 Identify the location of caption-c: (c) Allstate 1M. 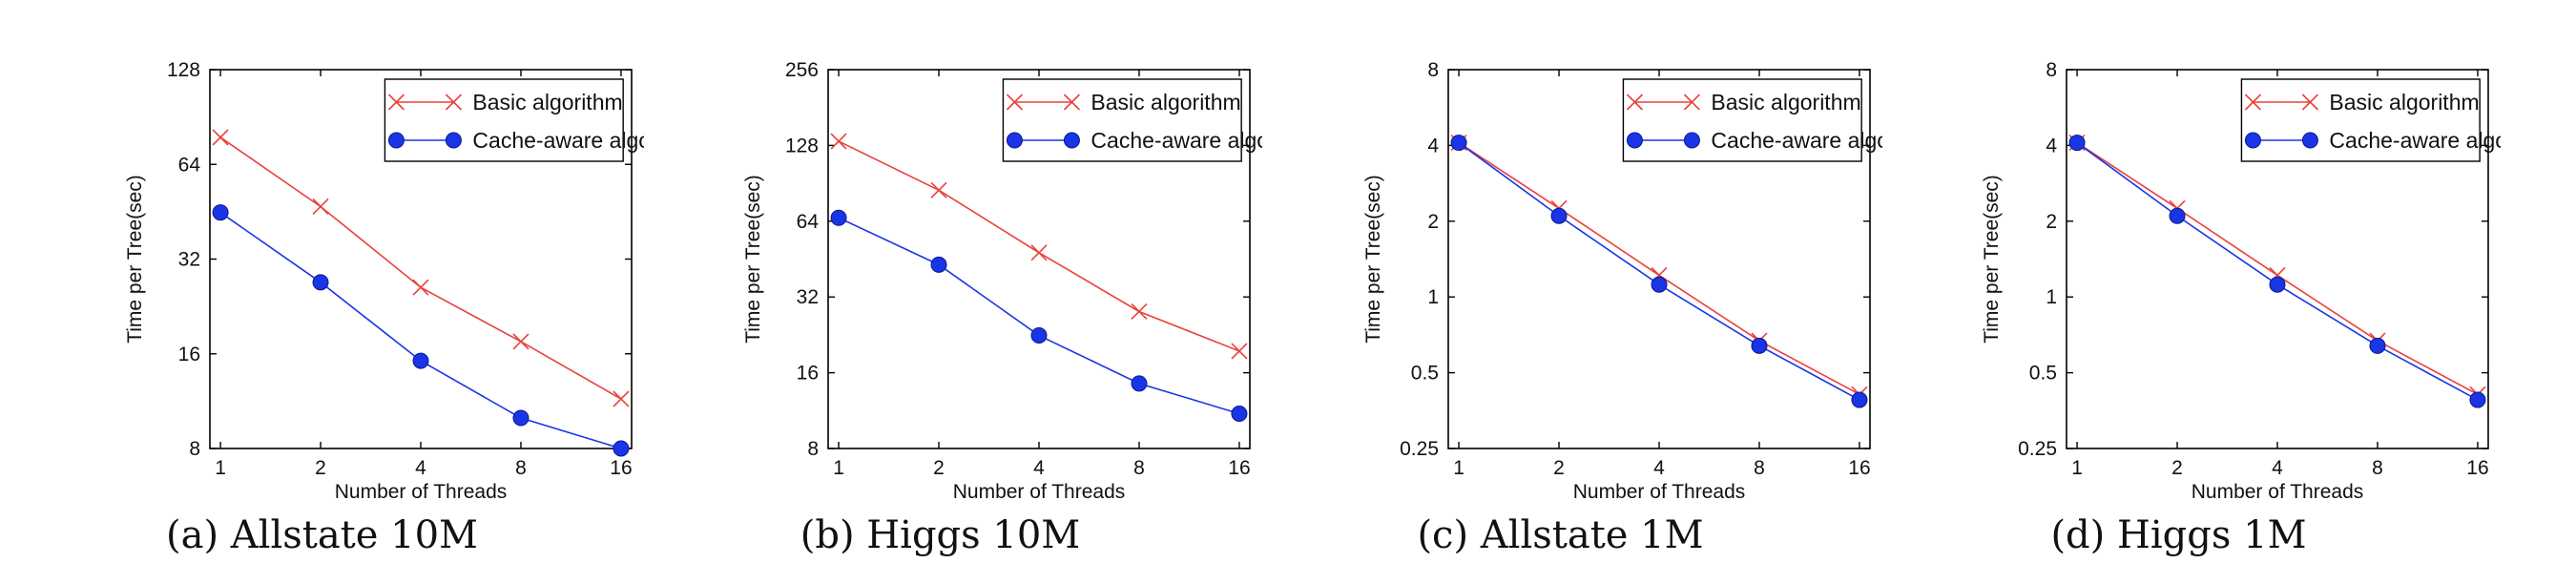
(1560, 535).